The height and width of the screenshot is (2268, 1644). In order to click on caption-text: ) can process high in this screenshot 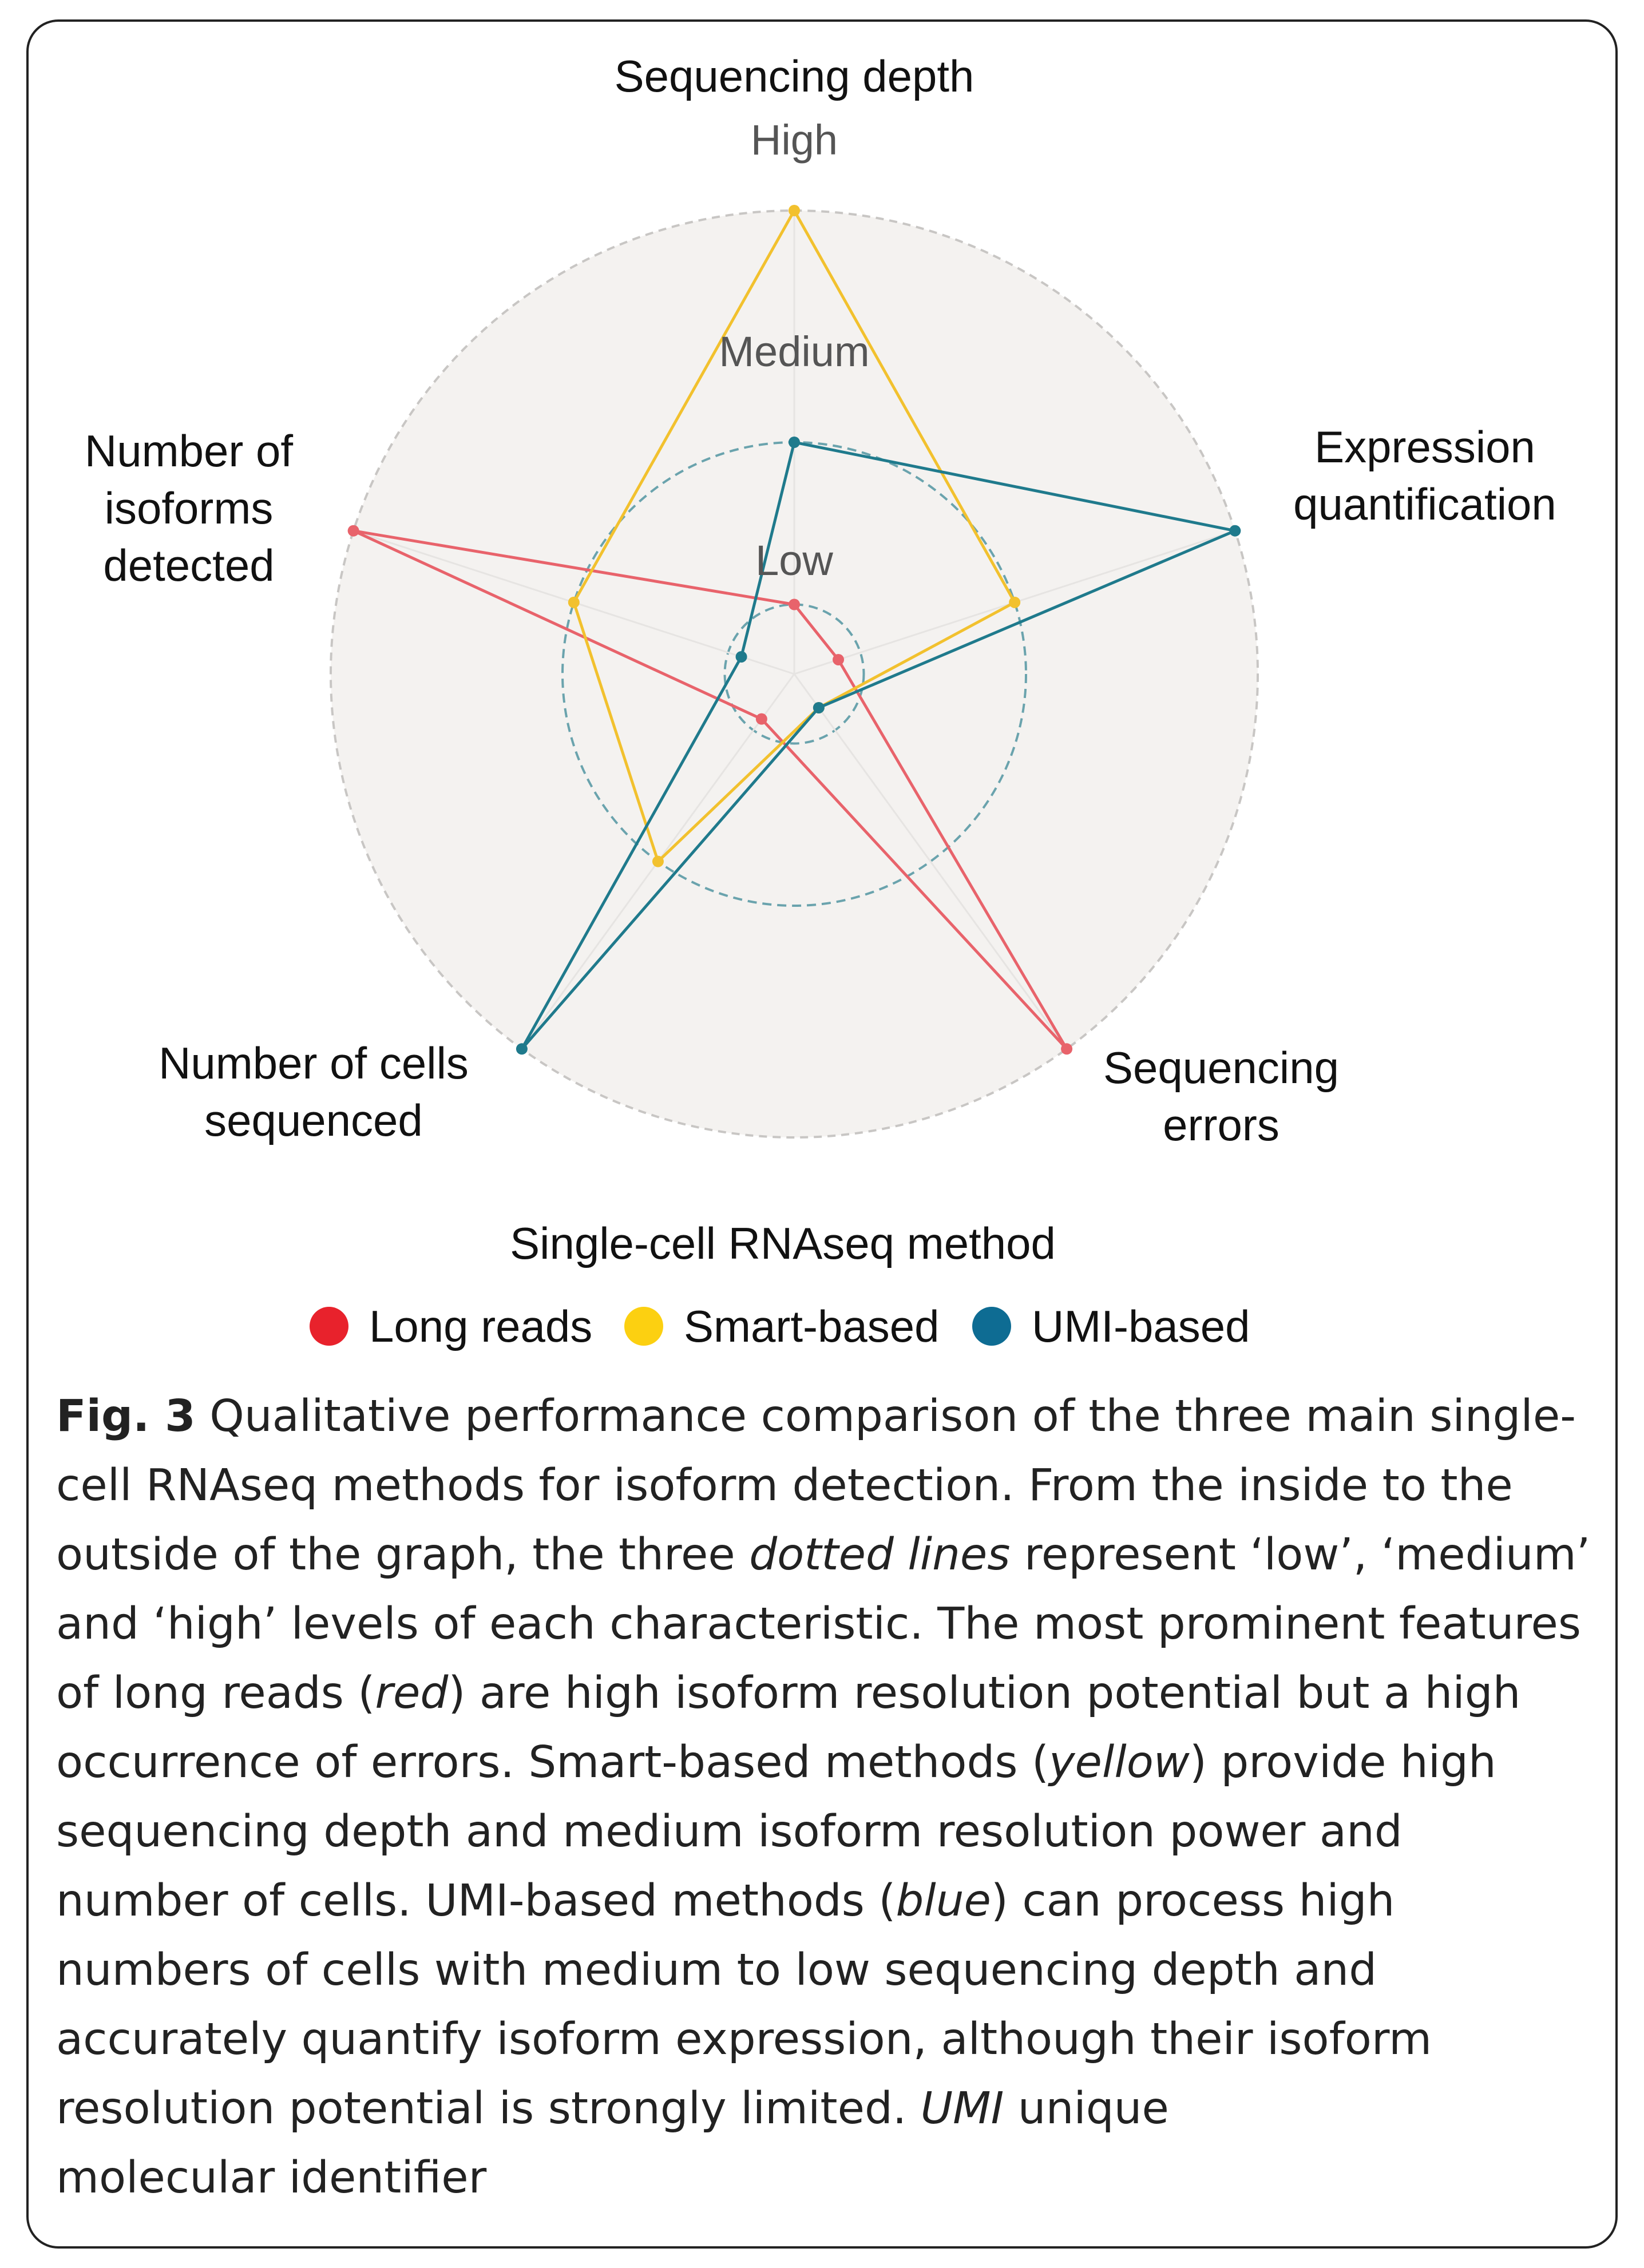, I will do `click(1193, 1901)`.